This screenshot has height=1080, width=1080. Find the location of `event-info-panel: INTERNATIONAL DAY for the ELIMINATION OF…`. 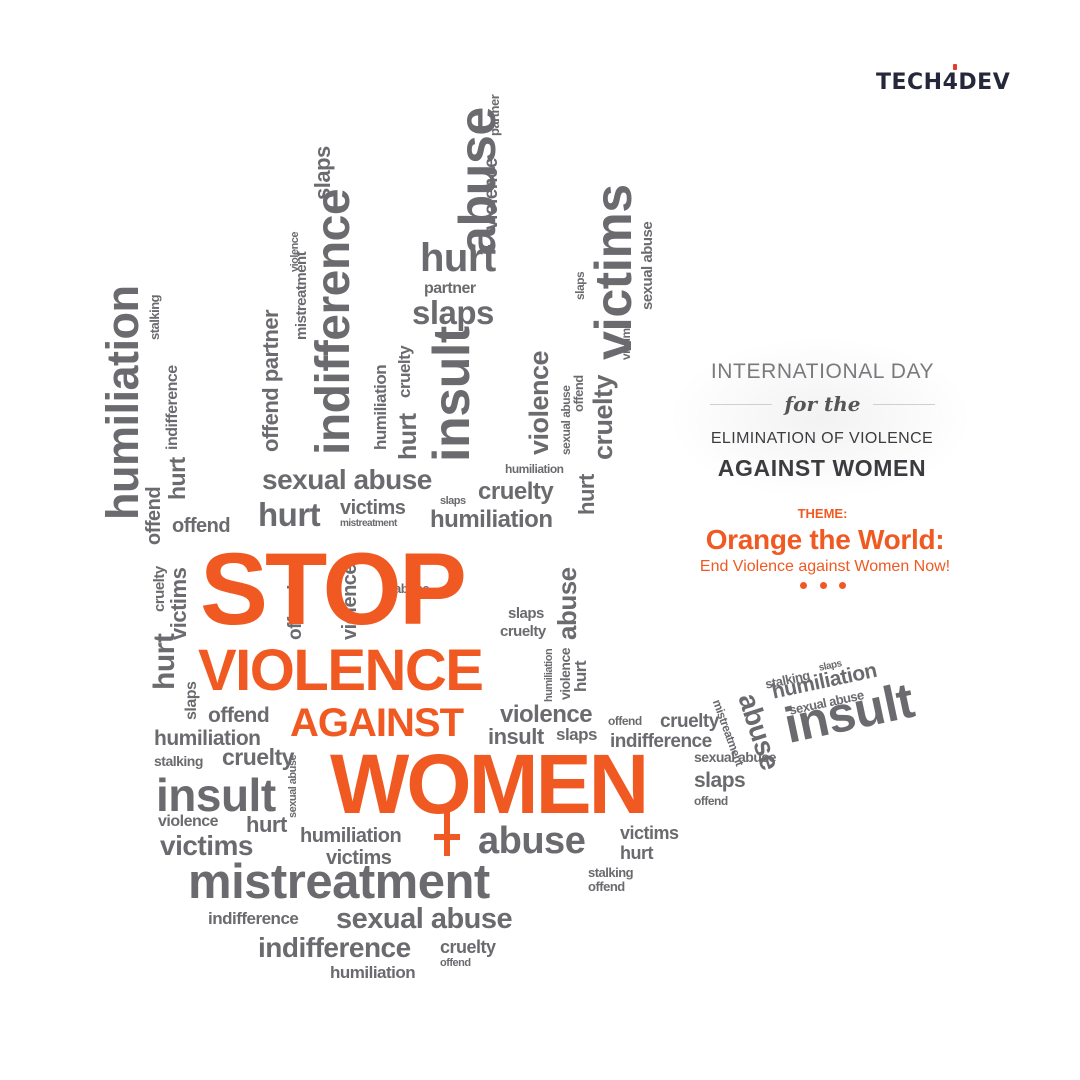

event-info-panel: INTERNATIONAL DAY for the ELIMINATION OF… is located at coordinates (820, 473).